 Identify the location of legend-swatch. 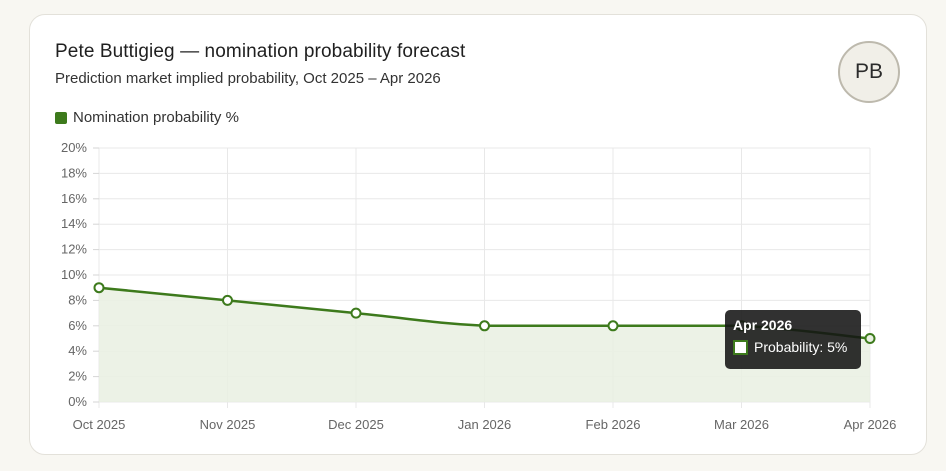
(61, 117).